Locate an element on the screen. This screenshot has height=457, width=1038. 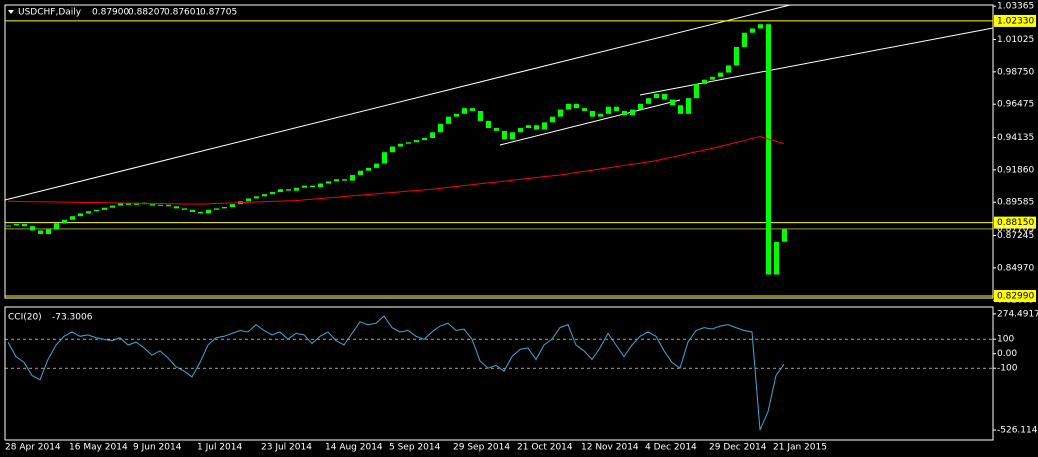
y-tick-label: 0.94135 is located at coordinates (1015, 138).